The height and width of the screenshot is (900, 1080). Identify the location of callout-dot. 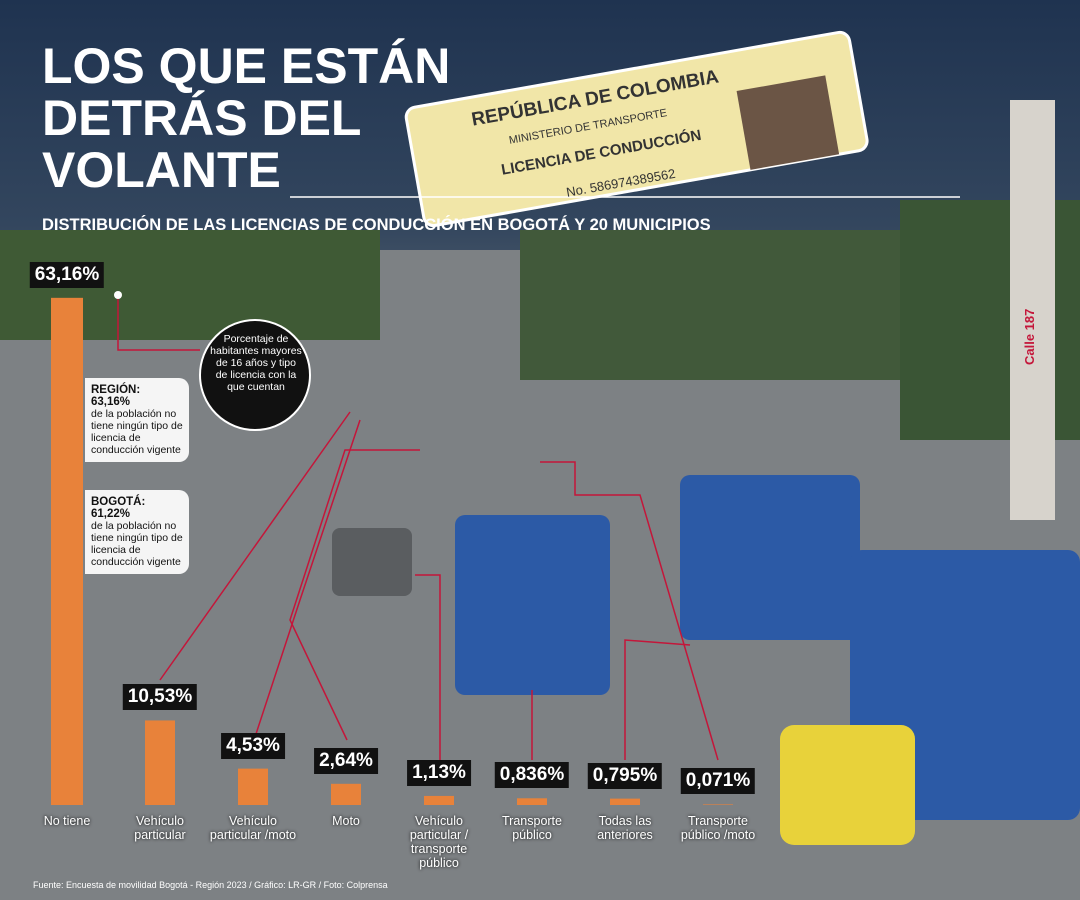
(118, 295).